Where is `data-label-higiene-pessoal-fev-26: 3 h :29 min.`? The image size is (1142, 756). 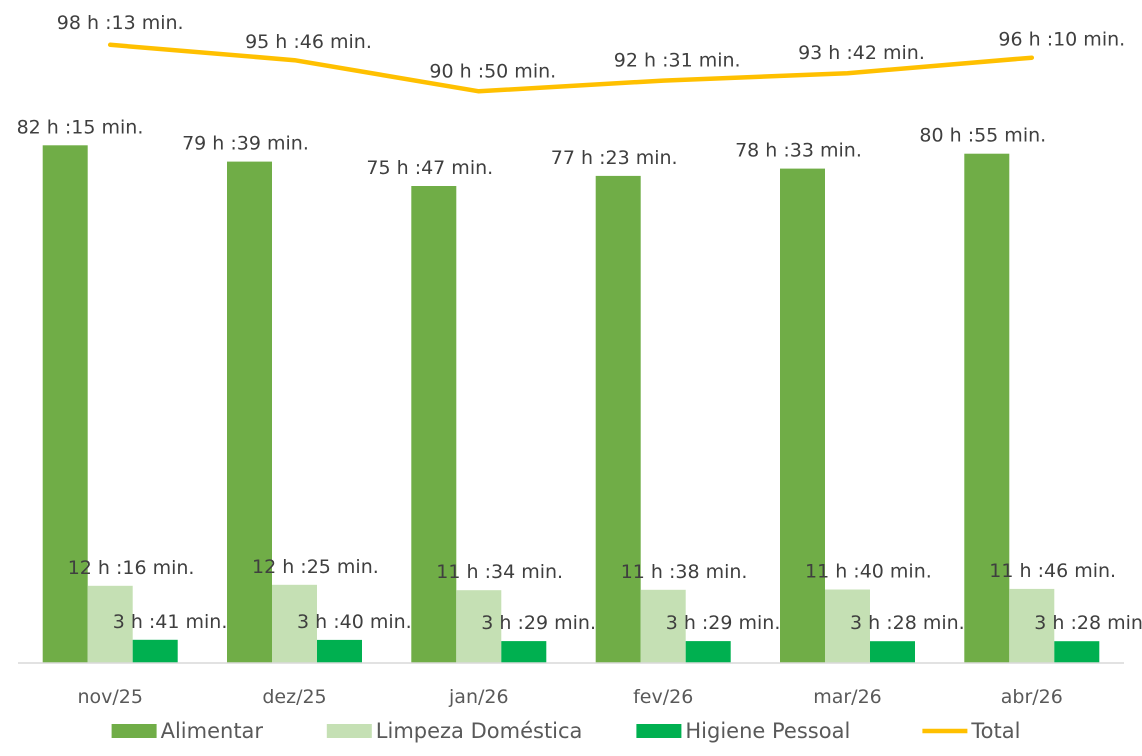
data-label-higiene-pessoal-fev-26: 3 h :29 min. is located at coordinates (723, 623).